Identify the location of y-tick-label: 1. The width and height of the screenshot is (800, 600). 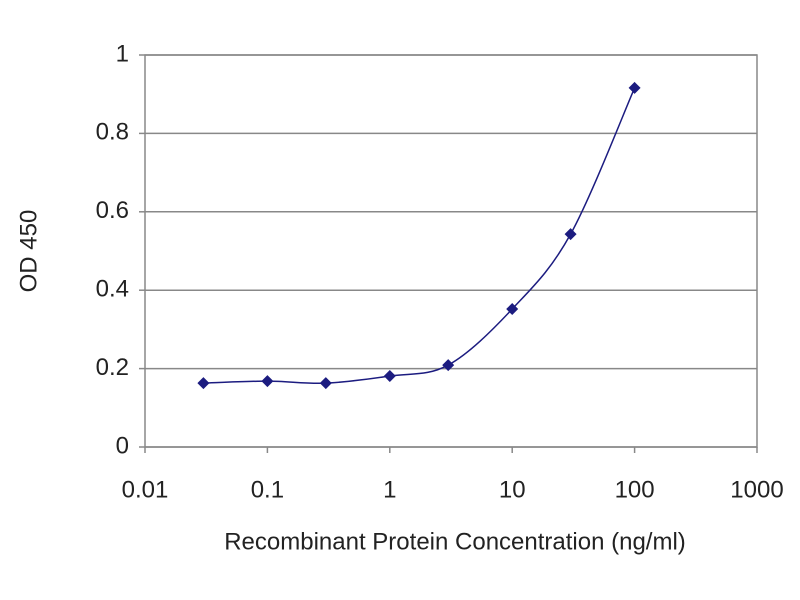
(122, 53).